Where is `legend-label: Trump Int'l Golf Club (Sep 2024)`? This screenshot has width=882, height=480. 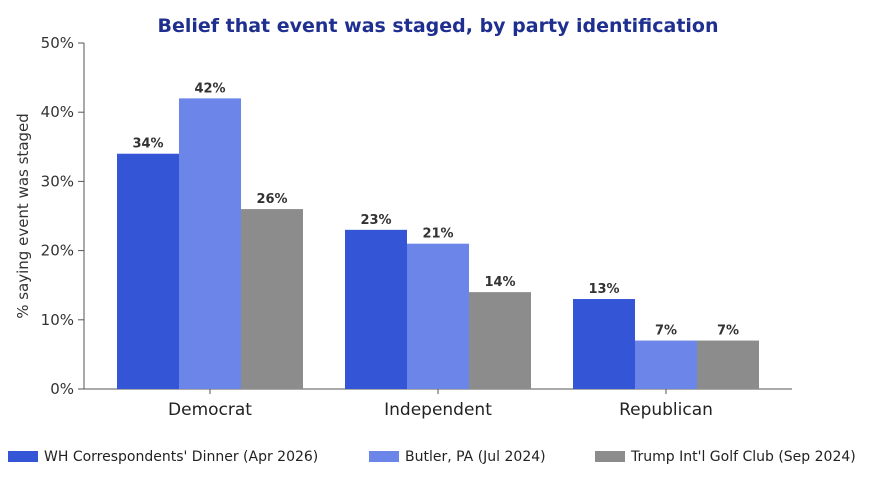 legend-label: Trump Int'l Golf Club (Sep 2024) is located at coordinates (743, 457).